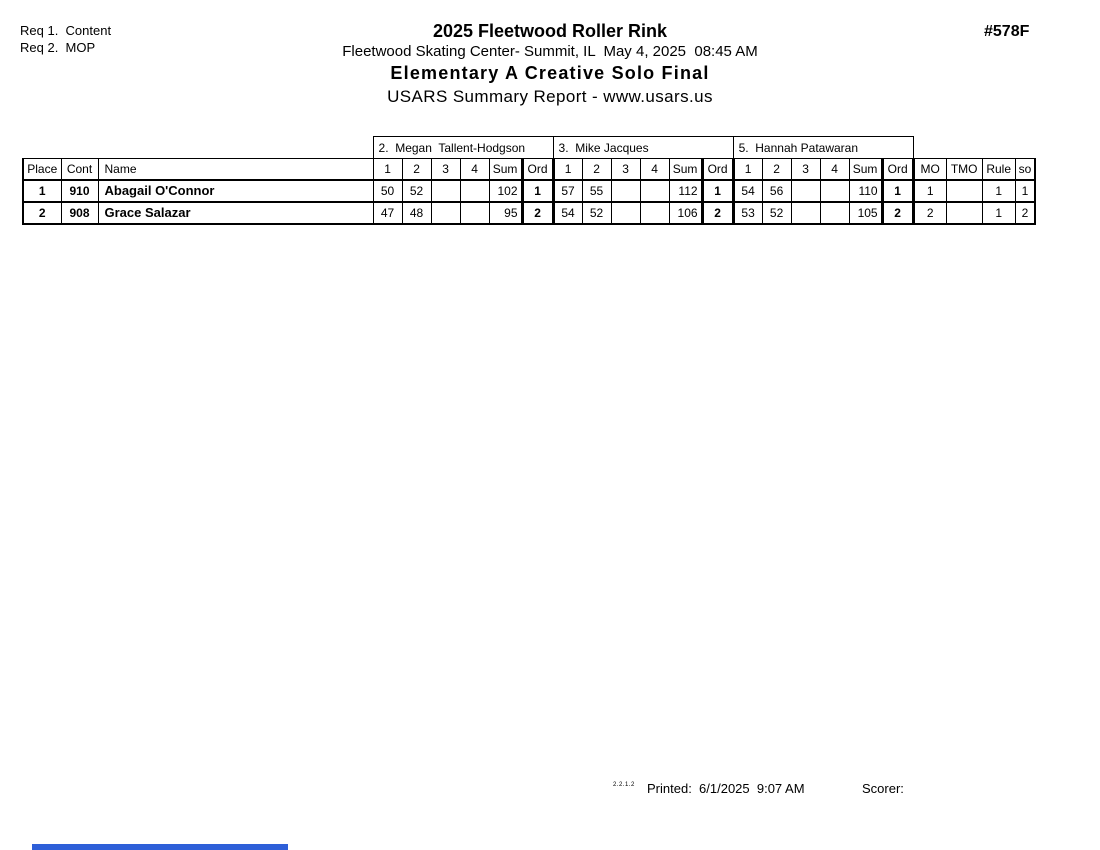  I want to click on req-line-1: Req 1. Content, so click(66, 30).